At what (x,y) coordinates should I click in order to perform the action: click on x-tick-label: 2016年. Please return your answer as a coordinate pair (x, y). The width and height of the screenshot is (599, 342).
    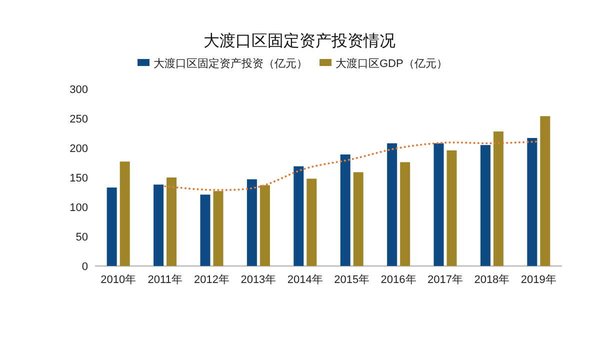
    Looking at the image, I should click on (398, 280).